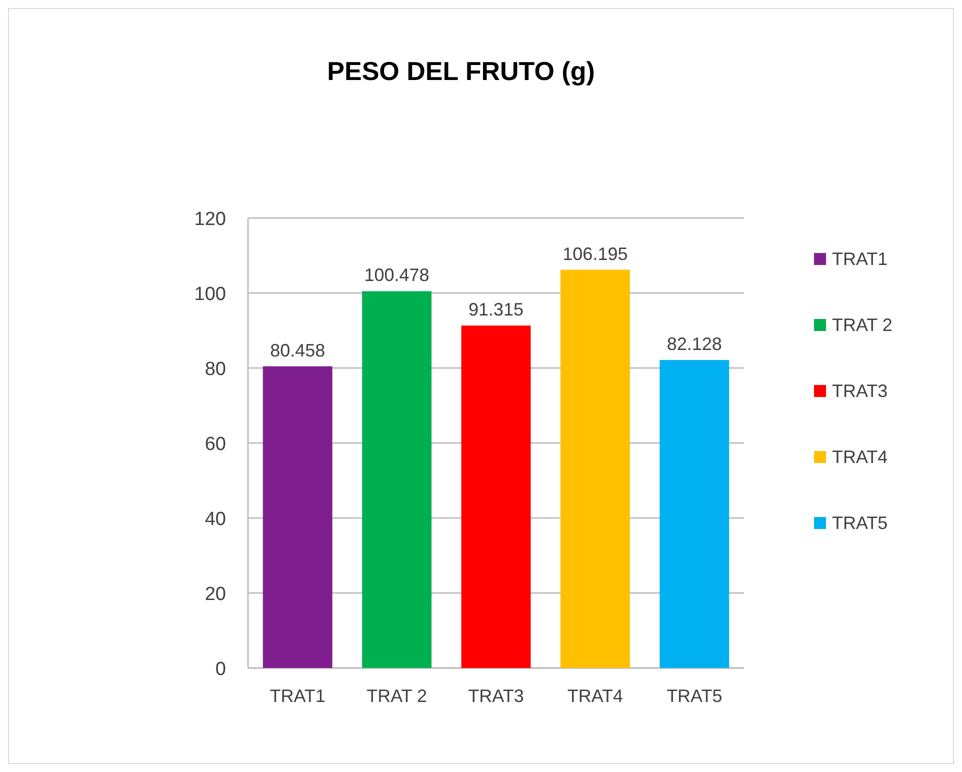 The image size is (962, 772). Describe the element at coordinates (215, 519) in the screenshot. I see `y-tick-label: 40` at that location.